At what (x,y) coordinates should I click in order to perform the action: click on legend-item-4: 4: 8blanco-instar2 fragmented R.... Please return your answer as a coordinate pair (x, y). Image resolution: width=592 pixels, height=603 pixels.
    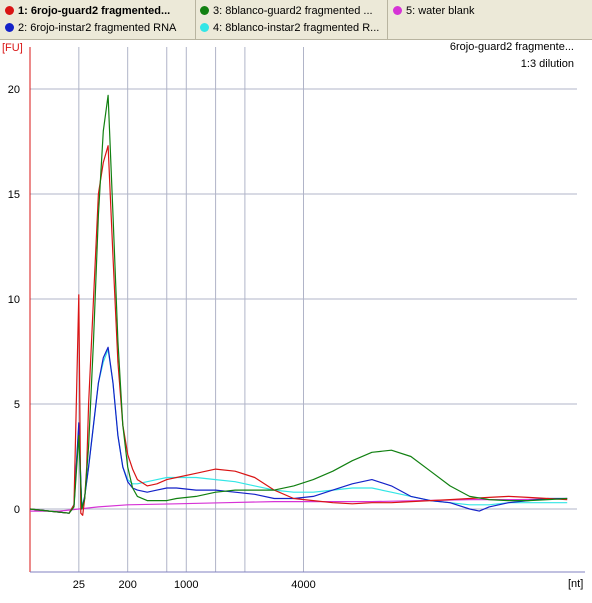
    Looking at the image, I should click on (292, 28).